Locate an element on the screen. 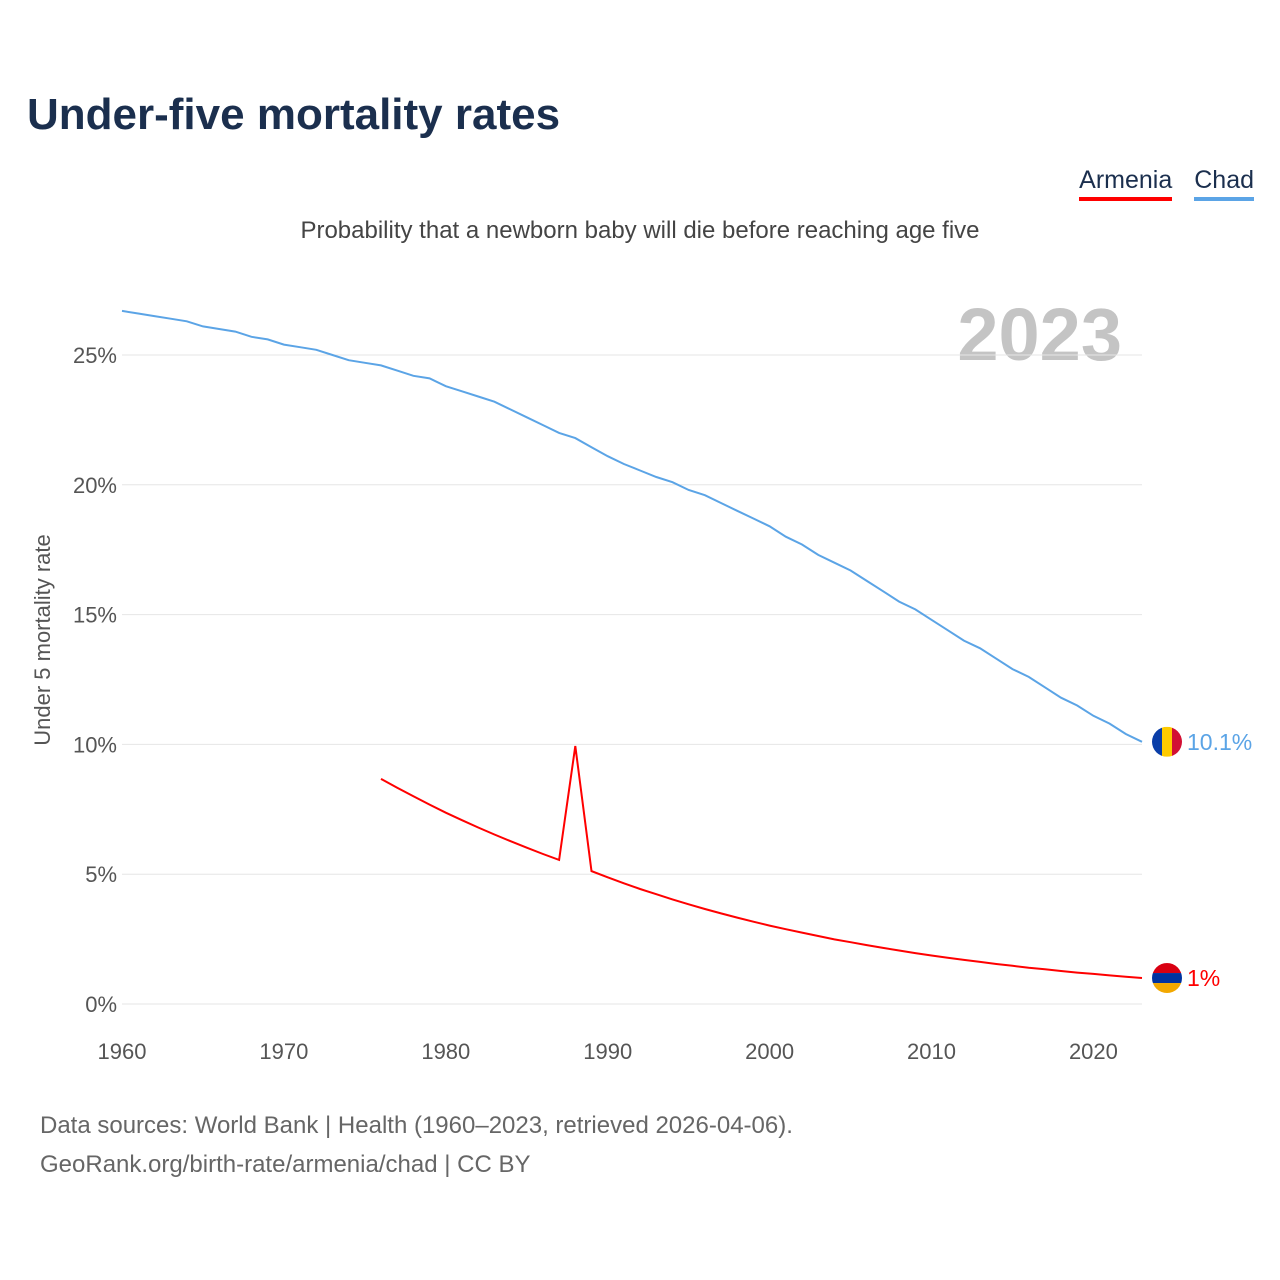 The height and width of the screenshot is (1280, 1280). y-tick-label: 10% is located at coordinates (95, 744).